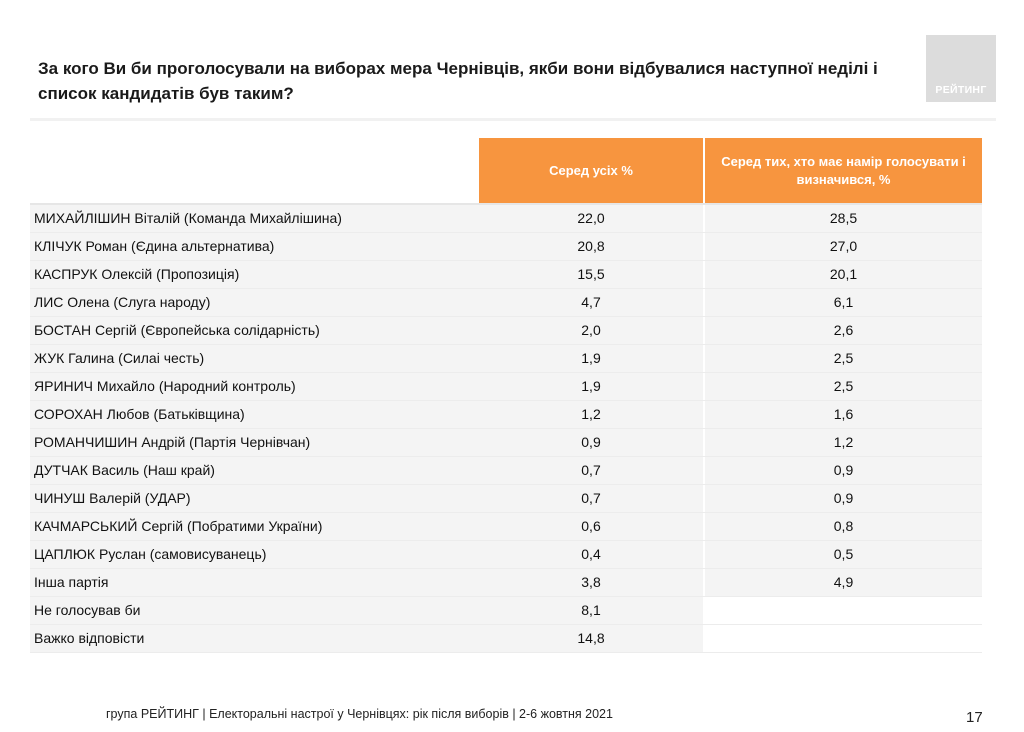  Describe the element at coordinates (591, 414) in the screenshot. I see `value-all: 1,2` at that location.